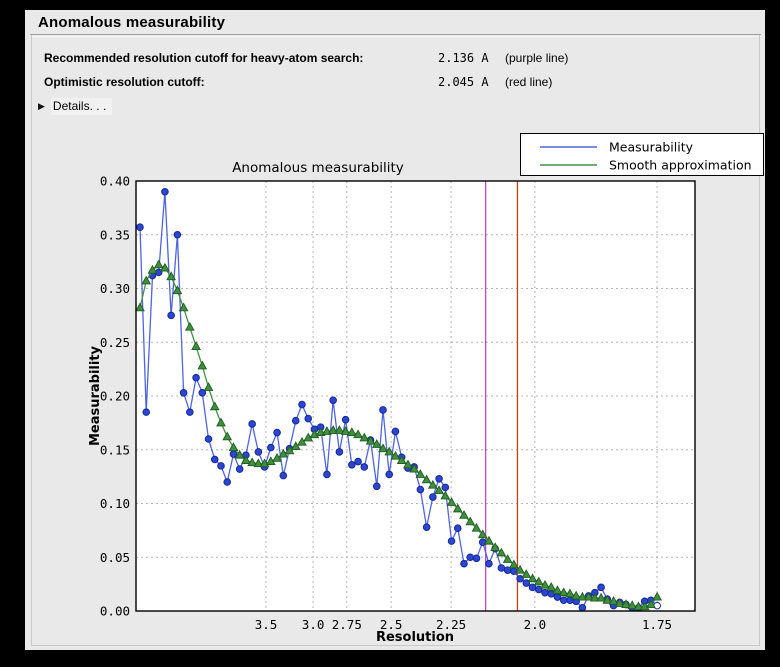  What do you see at coordinates (537, 58) in the screenshot?
I see `recommended-cutoff-note: (purple line)` at bounding box center [537, 58].